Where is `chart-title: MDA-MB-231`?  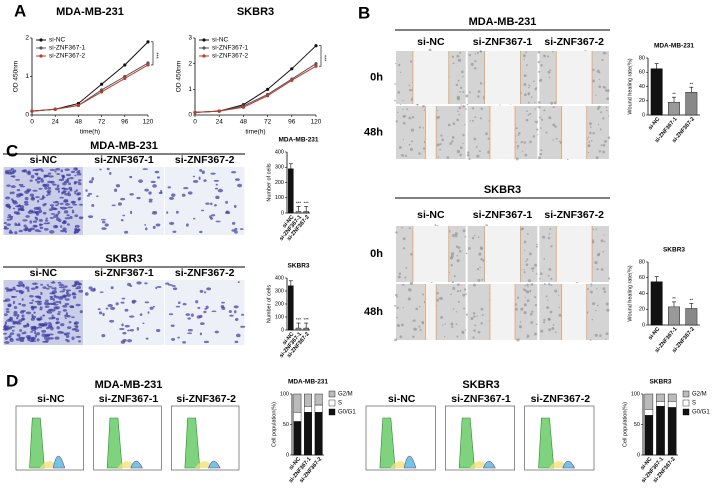 chart-title: MDA-MB-231 is located at coordinates (674, 46).